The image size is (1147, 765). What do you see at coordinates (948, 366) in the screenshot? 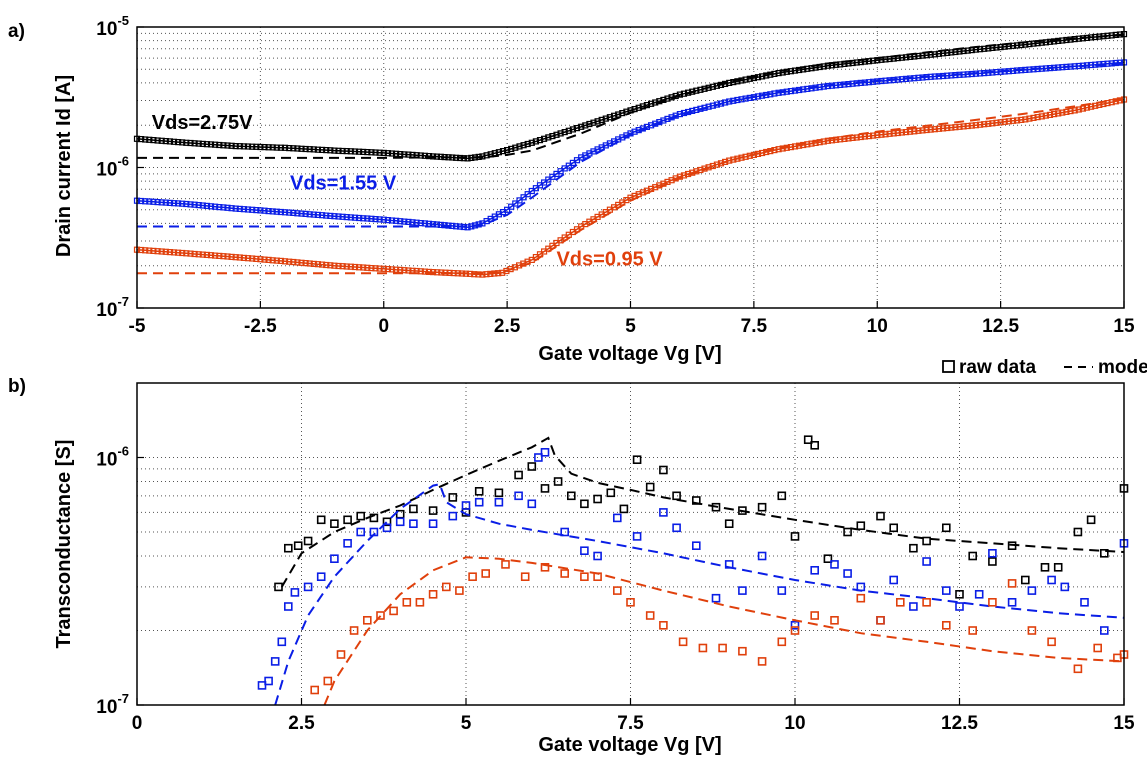
I see `legend-raw-marker` at bounding box center [948, 366].